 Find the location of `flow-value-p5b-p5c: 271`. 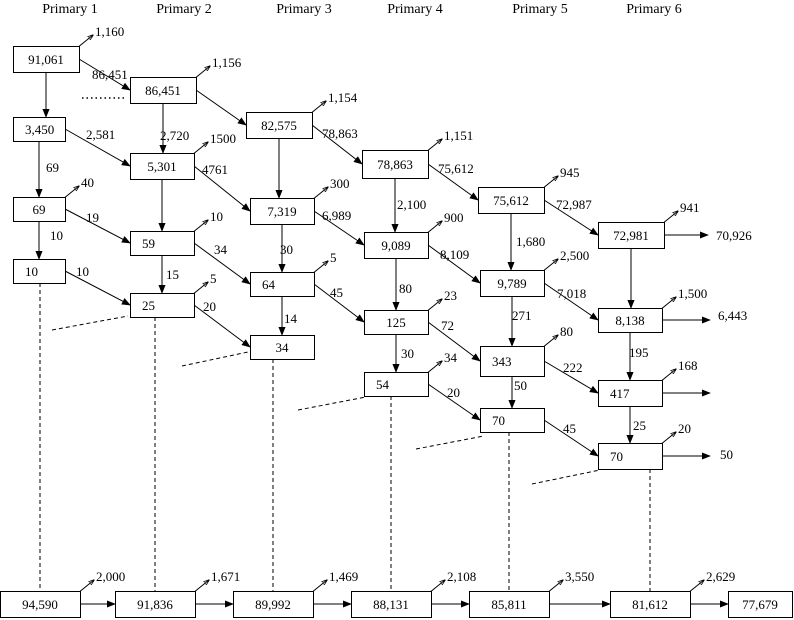

flow-value-p5b-p5c: 271 is located at coordinates (522, 315).